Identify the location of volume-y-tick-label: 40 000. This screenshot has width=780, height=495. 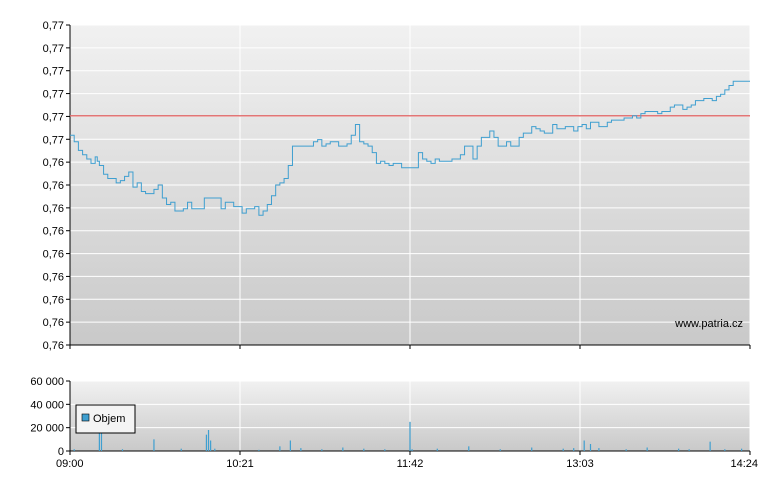
(47, 405).